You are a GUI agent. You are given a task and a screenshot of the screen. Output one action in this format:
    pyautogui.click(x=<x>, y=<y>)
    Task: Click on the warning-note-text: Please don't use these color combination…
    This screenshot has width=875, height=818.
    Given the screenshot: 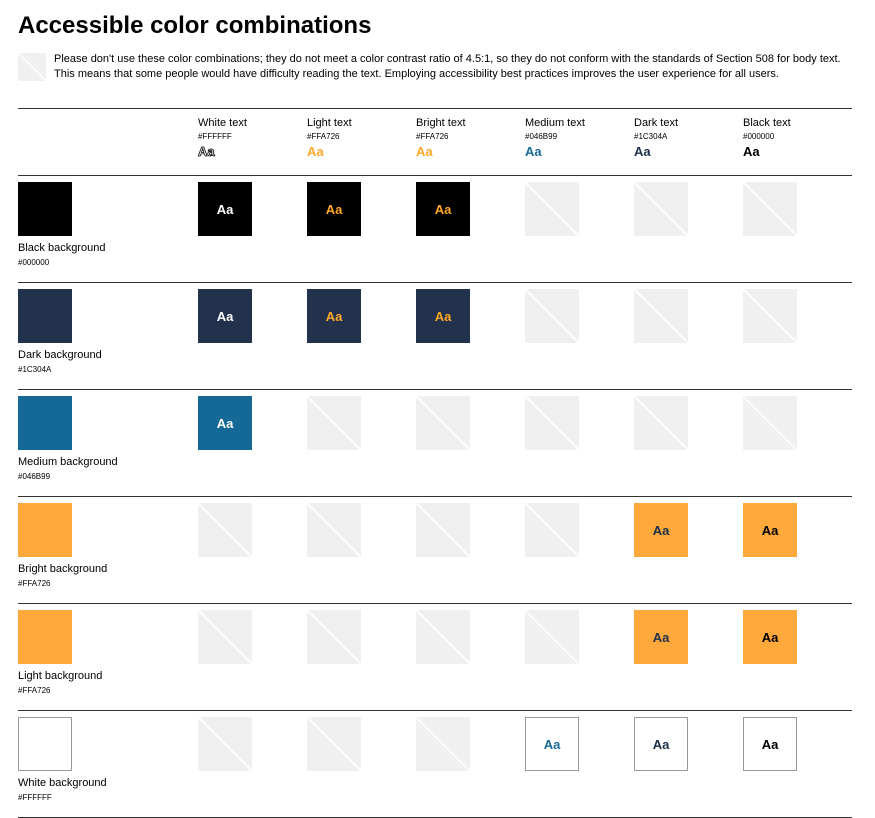 What is the action you would take?
    pyautogui.click(x=447, y=66)
    